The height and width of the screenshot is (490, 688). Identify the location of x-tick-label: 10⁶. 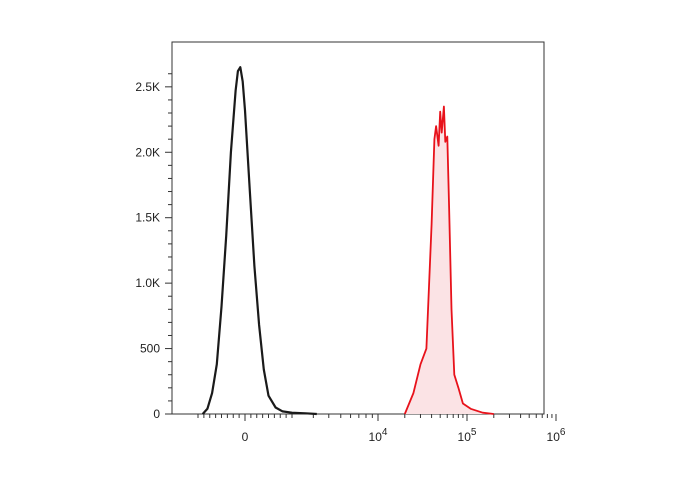
(556, 435).